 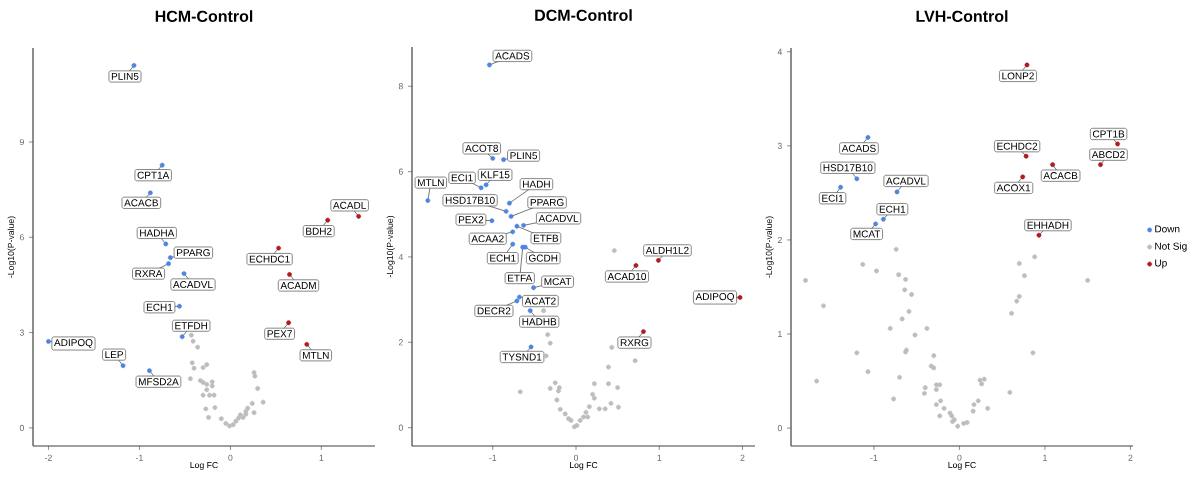 I want to click on annotation: CPT1B, so click(x=1108, y=134).